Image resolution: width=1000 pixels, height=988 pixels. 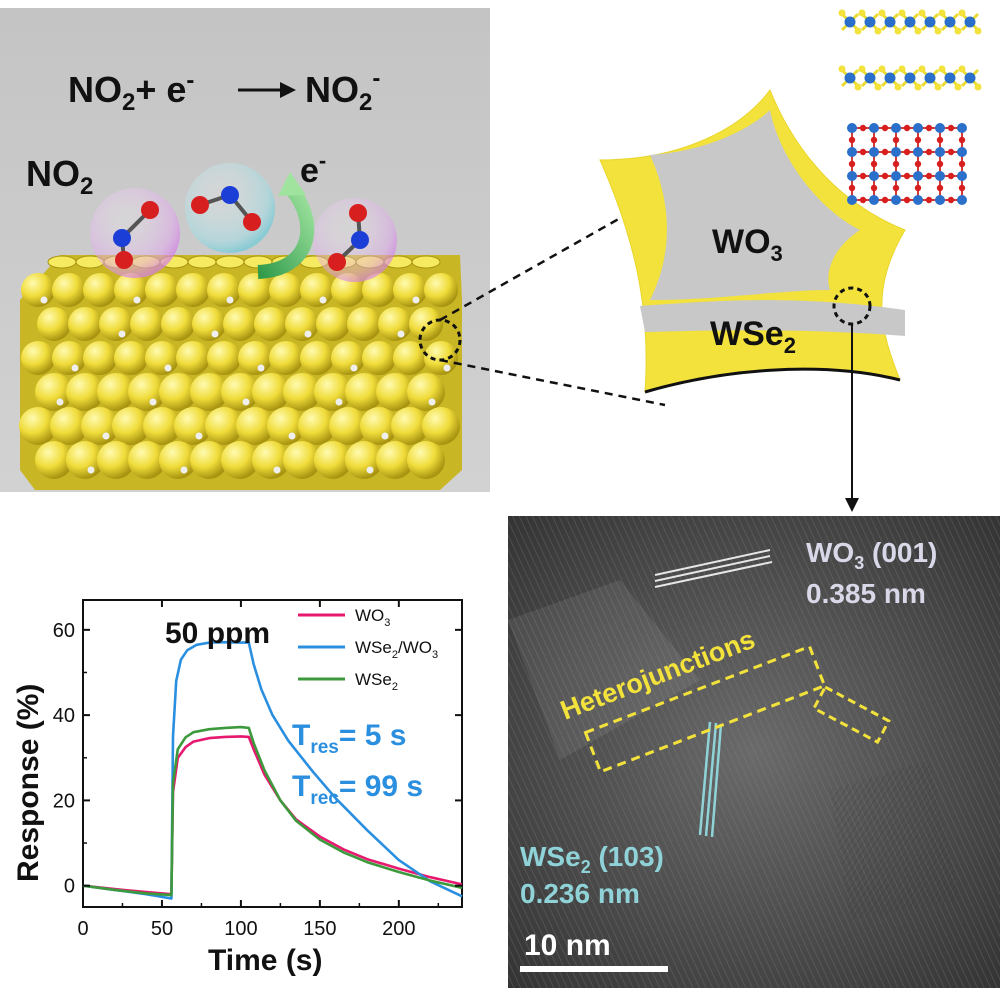 What do you see at coordinates (319, 929) in the screenshot?
I see `x-tick-label: 150` at bounding box center [319, 929].